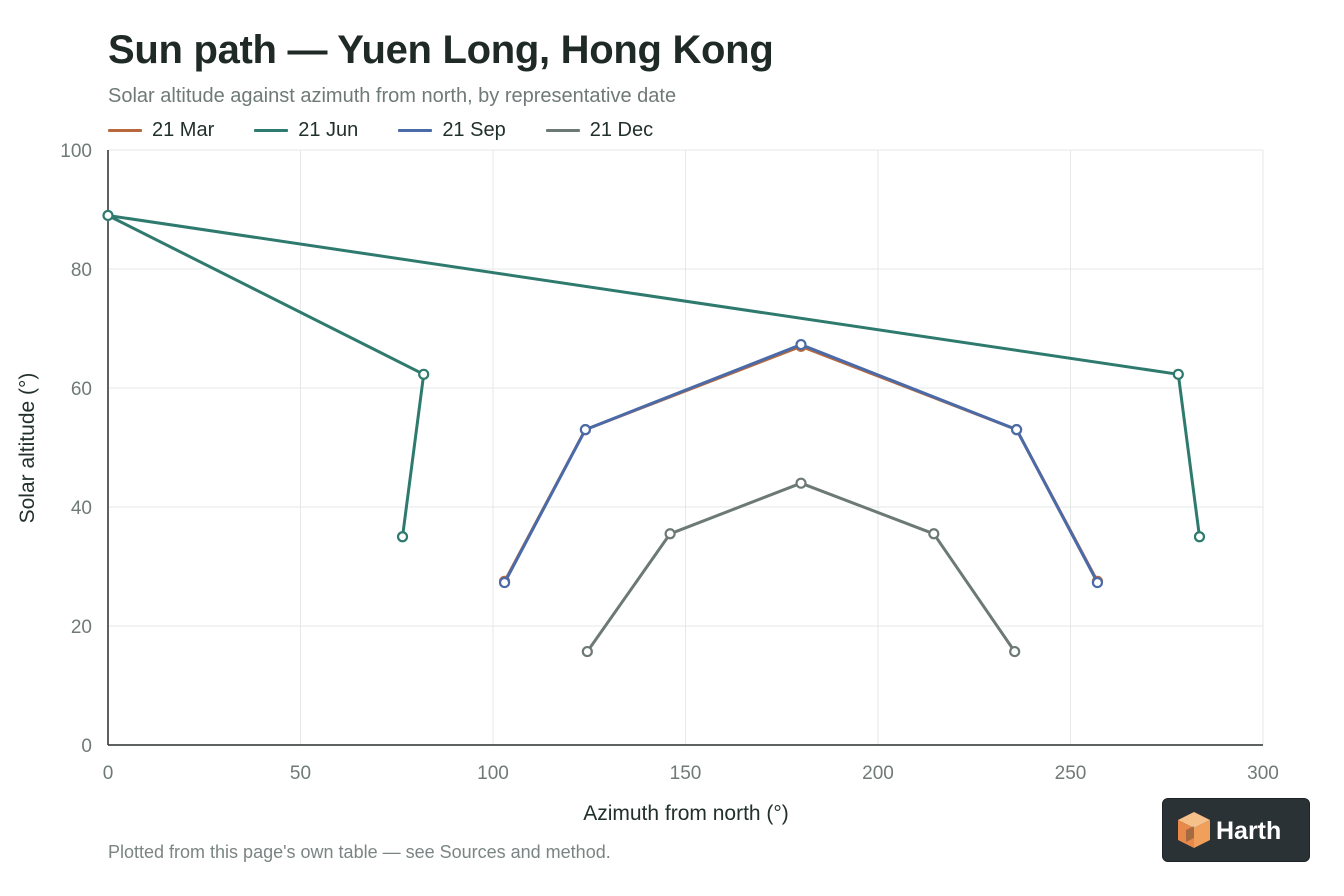 The height and width of the screenshot is (896, 1344). What do you see at coordinates (801, 567) in the screenshot?
I see `series-21-dec` at bounding box center [801, 567].